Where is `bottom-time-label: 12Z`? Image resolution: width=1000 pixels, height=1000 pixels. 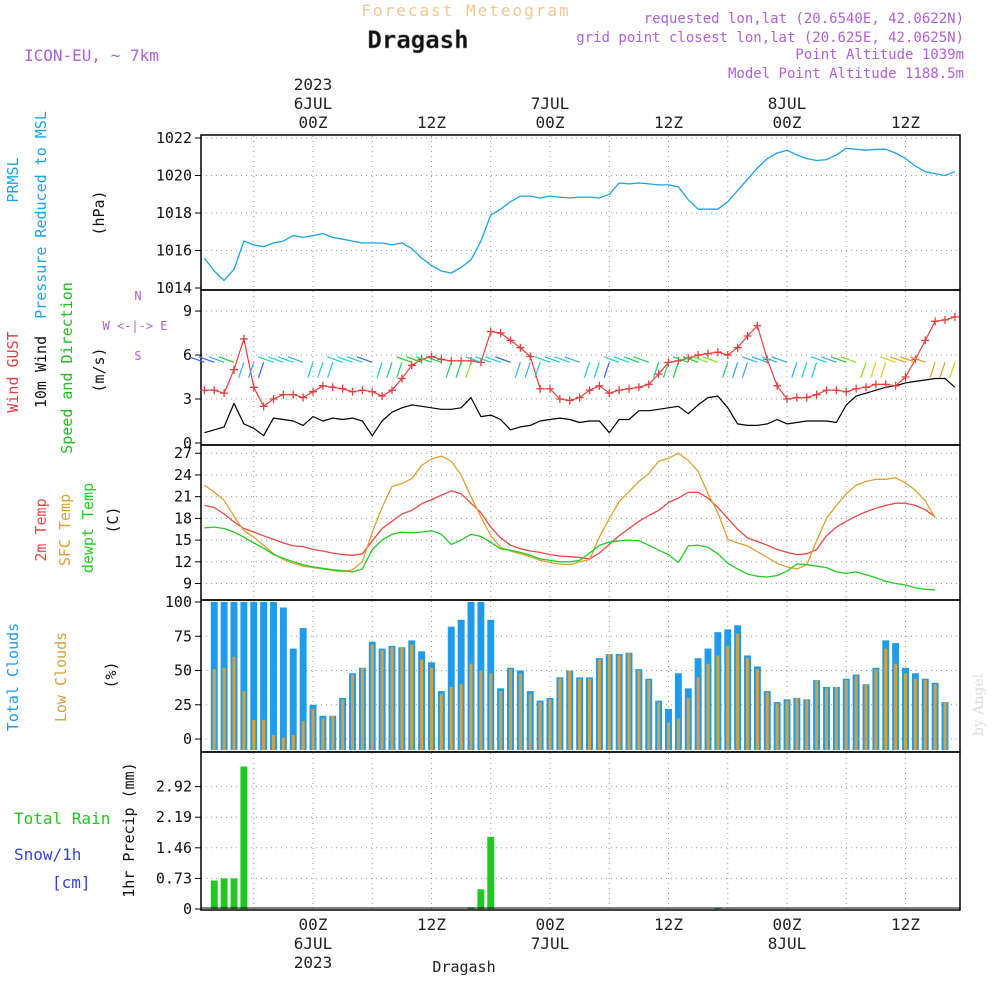 bottom-time-label: 12Z is located at coordinates (668, 924).